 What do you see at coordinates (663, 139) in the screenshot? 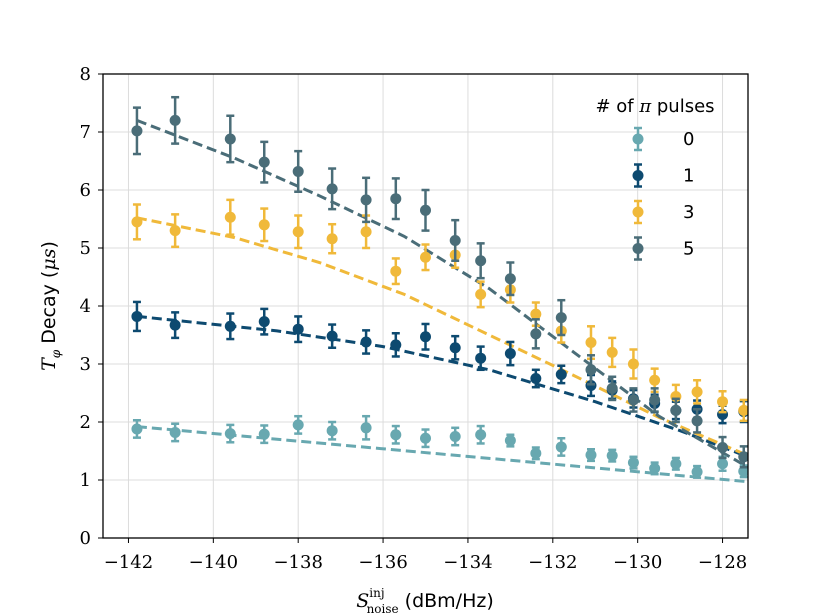
I see `legend-item-0: 0` at bounding box center [663, 139].